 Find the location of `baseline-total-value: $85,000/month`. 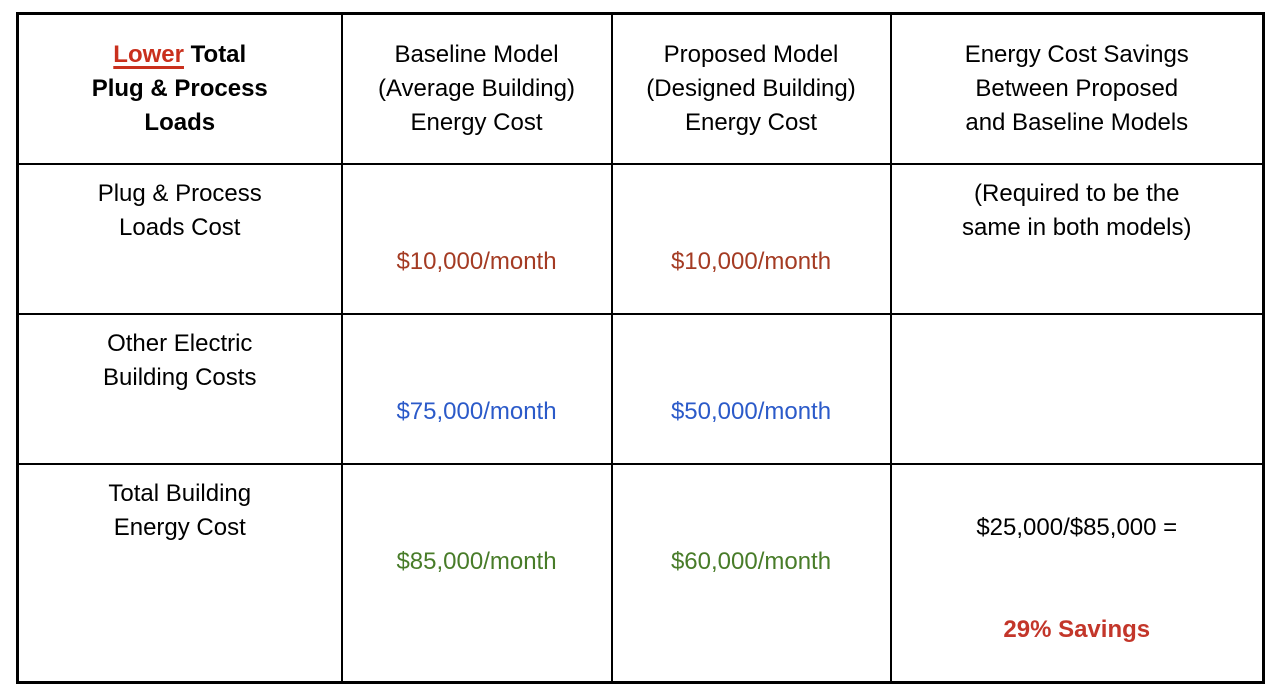

baseline-total-value: $85,000/month is located at coordinates (476, 561).